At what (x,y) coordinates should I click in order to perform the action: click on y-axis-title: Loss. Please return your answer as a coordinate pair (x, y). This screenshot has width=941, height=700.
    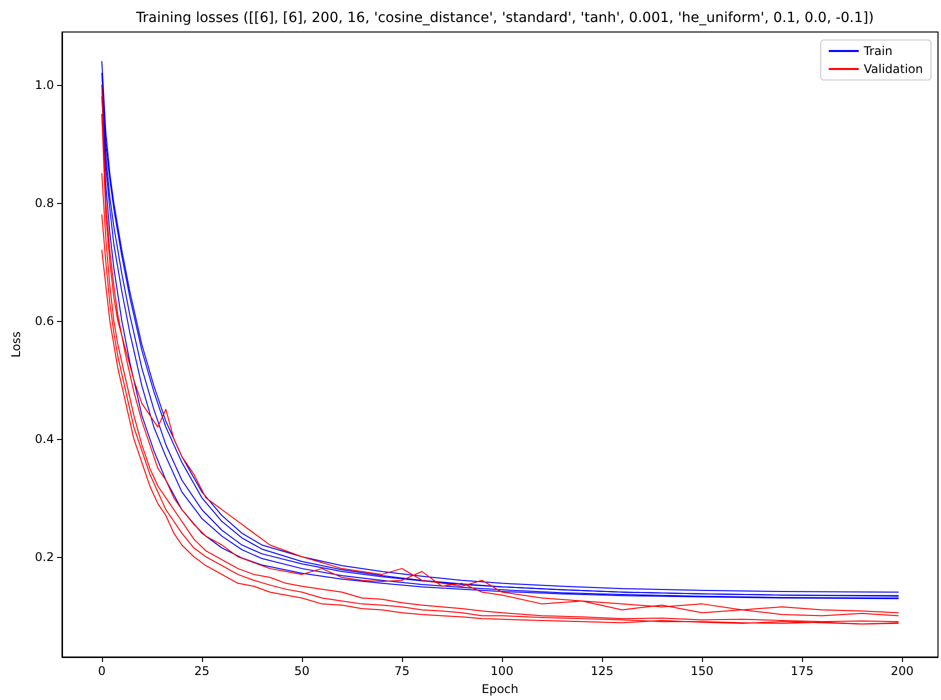
    Looking at the image, I should click on (16, 344).